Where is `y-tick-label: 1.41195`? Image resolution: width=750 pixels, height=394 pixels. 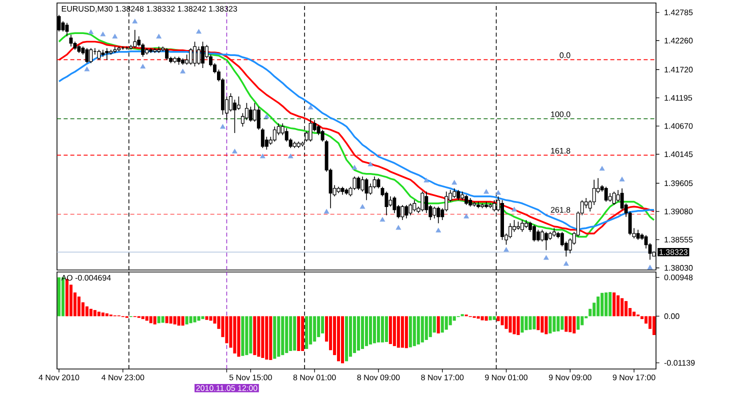
y-tick-label: 1.41195 is located at coordinates (678, 98).